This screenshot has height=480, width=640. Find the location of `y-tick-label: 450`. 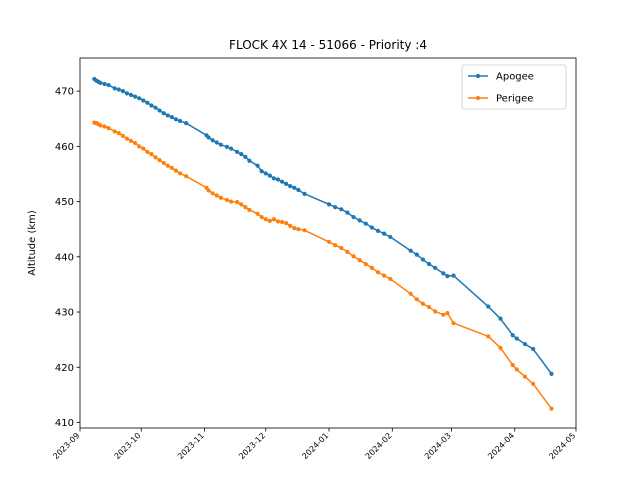

y-tick-label: 450 is located at coordinates (64, 202).